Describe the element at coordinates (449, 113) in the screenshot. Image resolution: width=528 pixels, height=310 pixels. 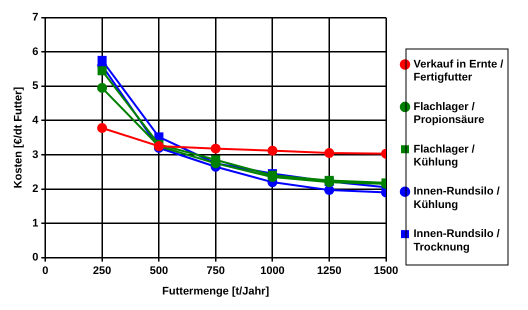
I see `legend-label: Flachlager / Propionsäure` at that location.